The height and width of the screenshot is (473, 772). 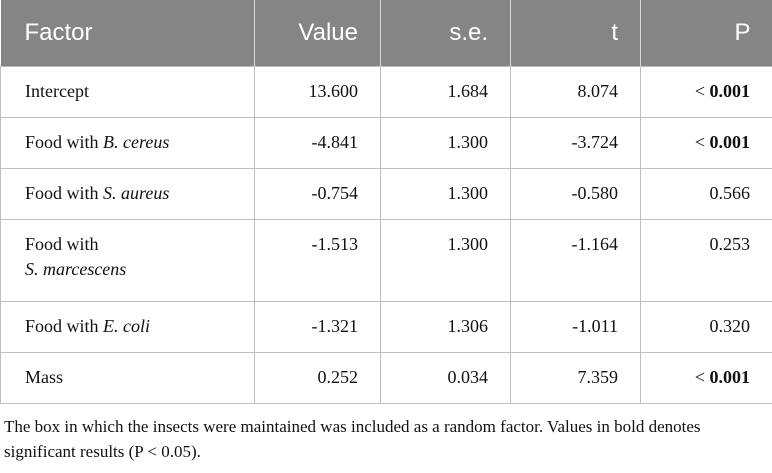 I want to click on se-cell: 1.306, so click(x=445, y=327).